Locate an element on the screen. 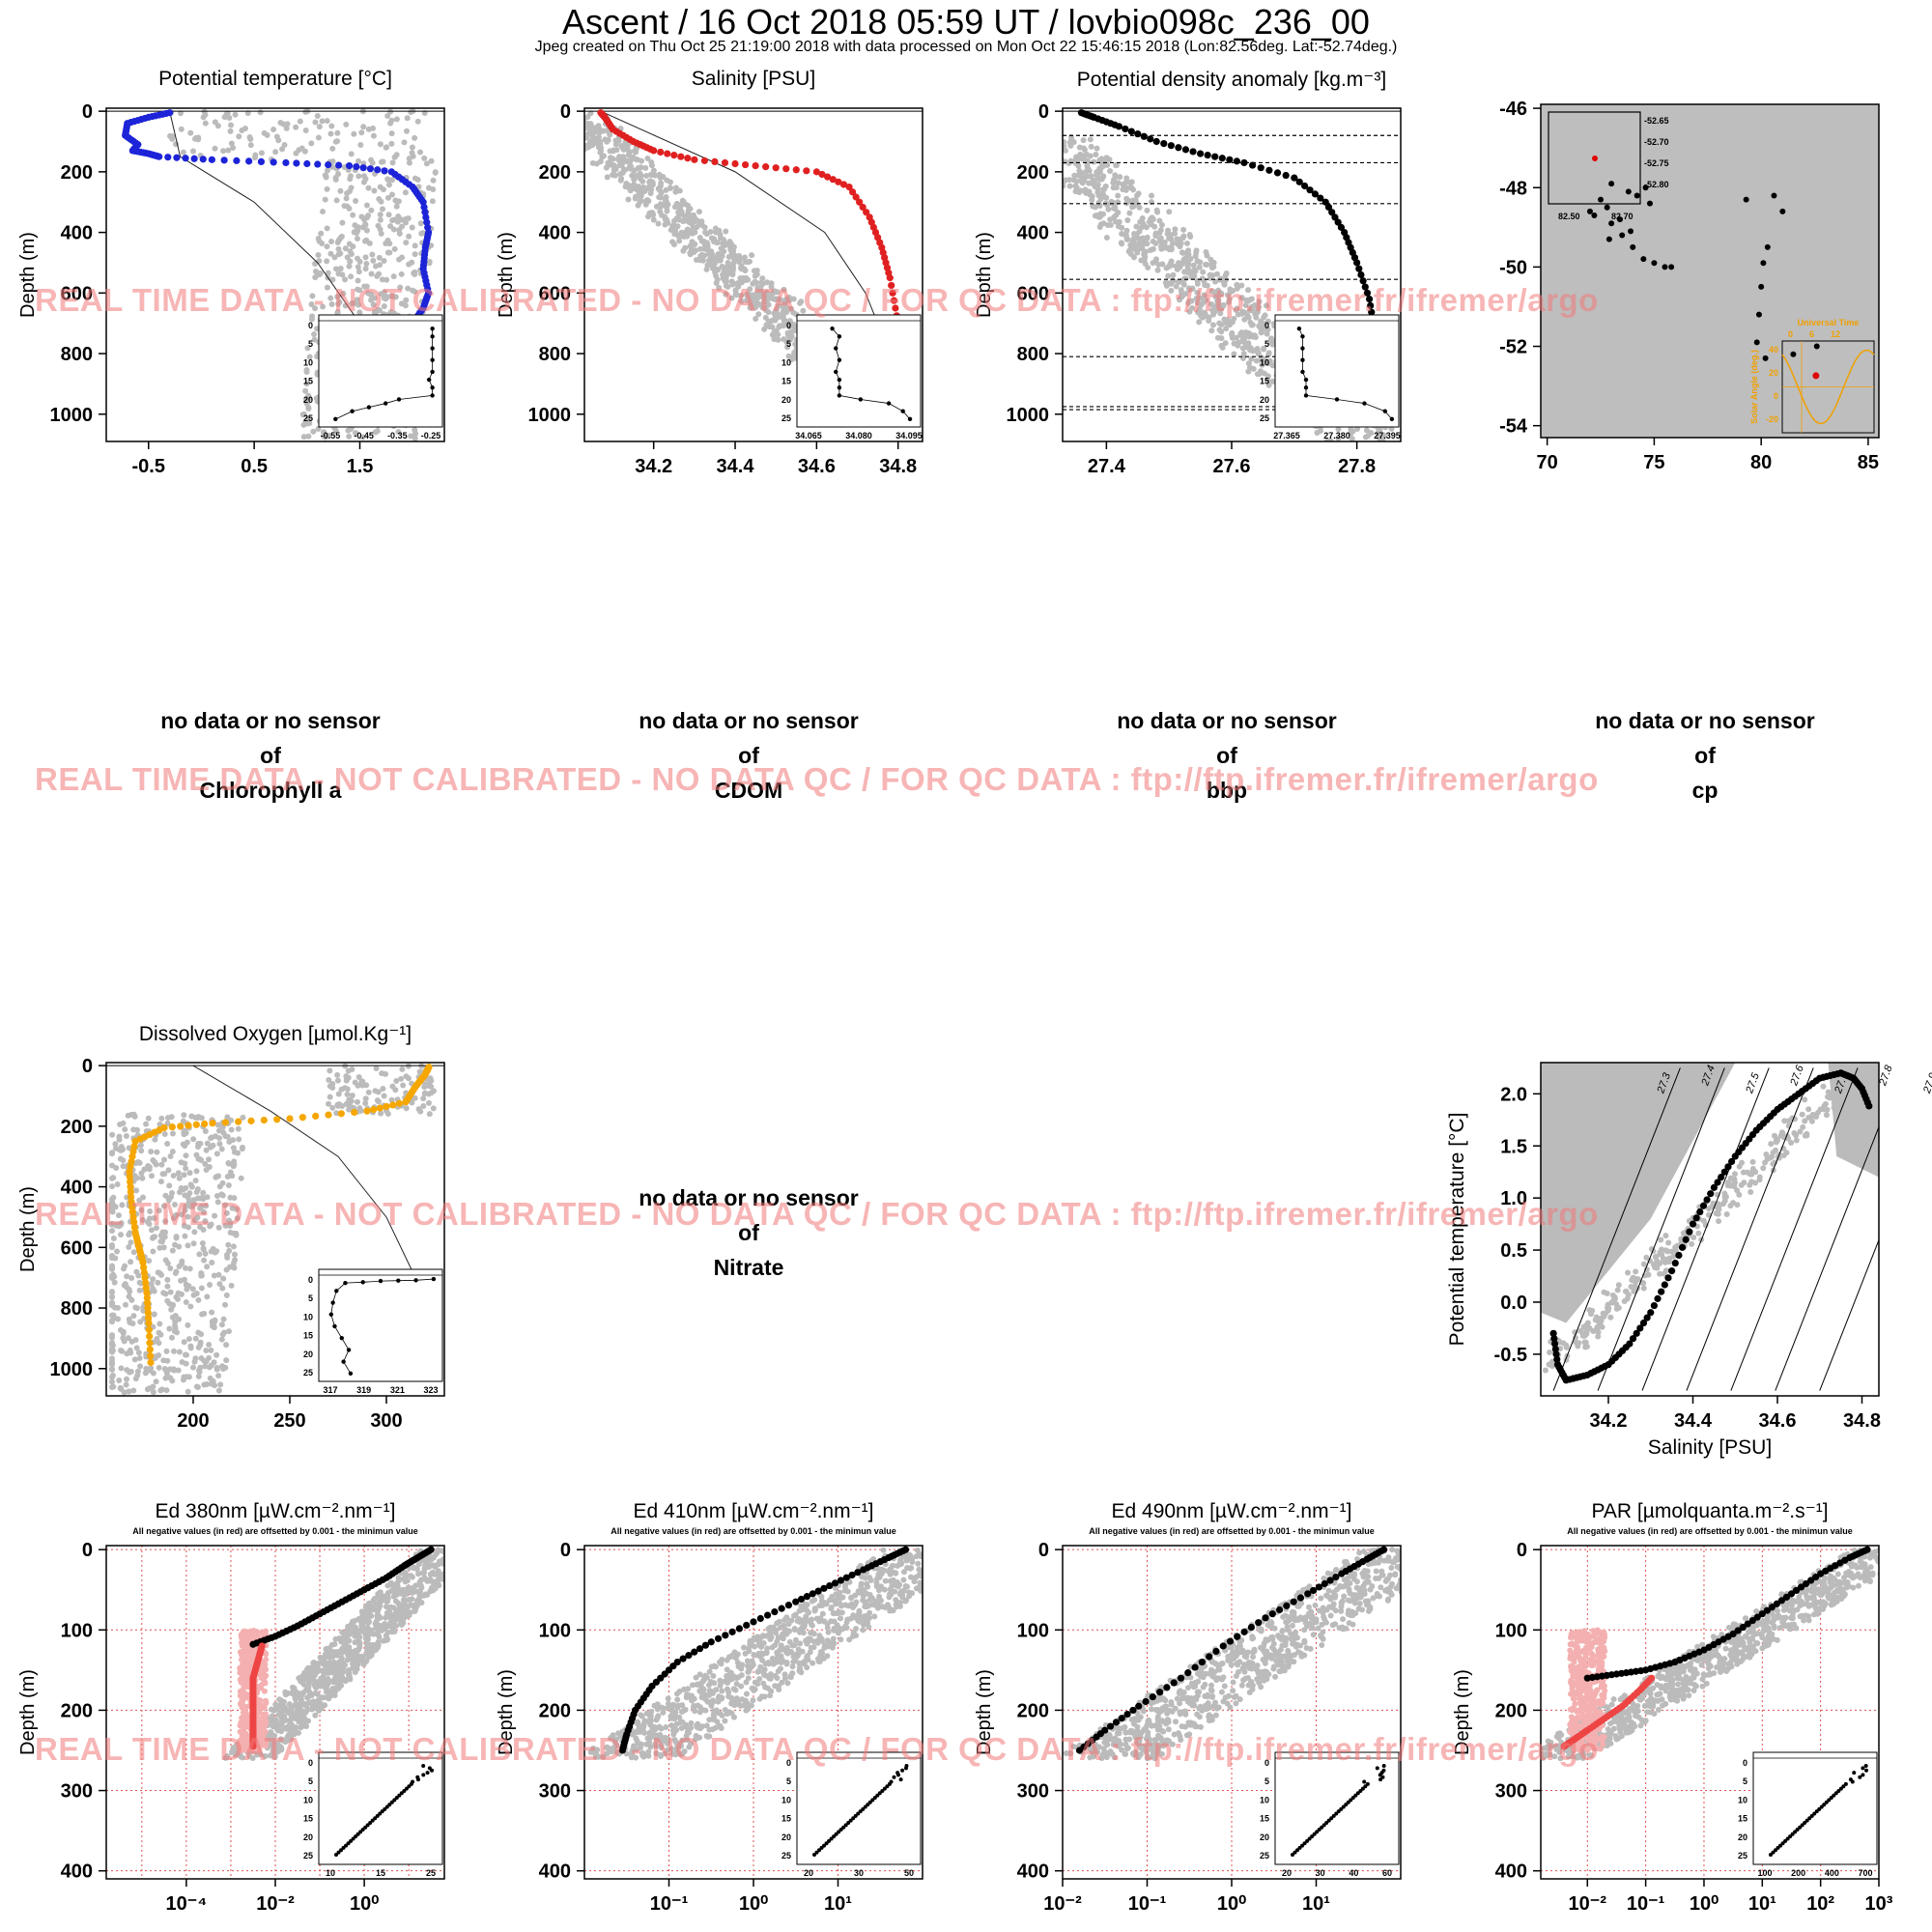 The height and width of the screenshot is (1932, 1932). inset-y-label: 0 is located at coordinates (788, 325).